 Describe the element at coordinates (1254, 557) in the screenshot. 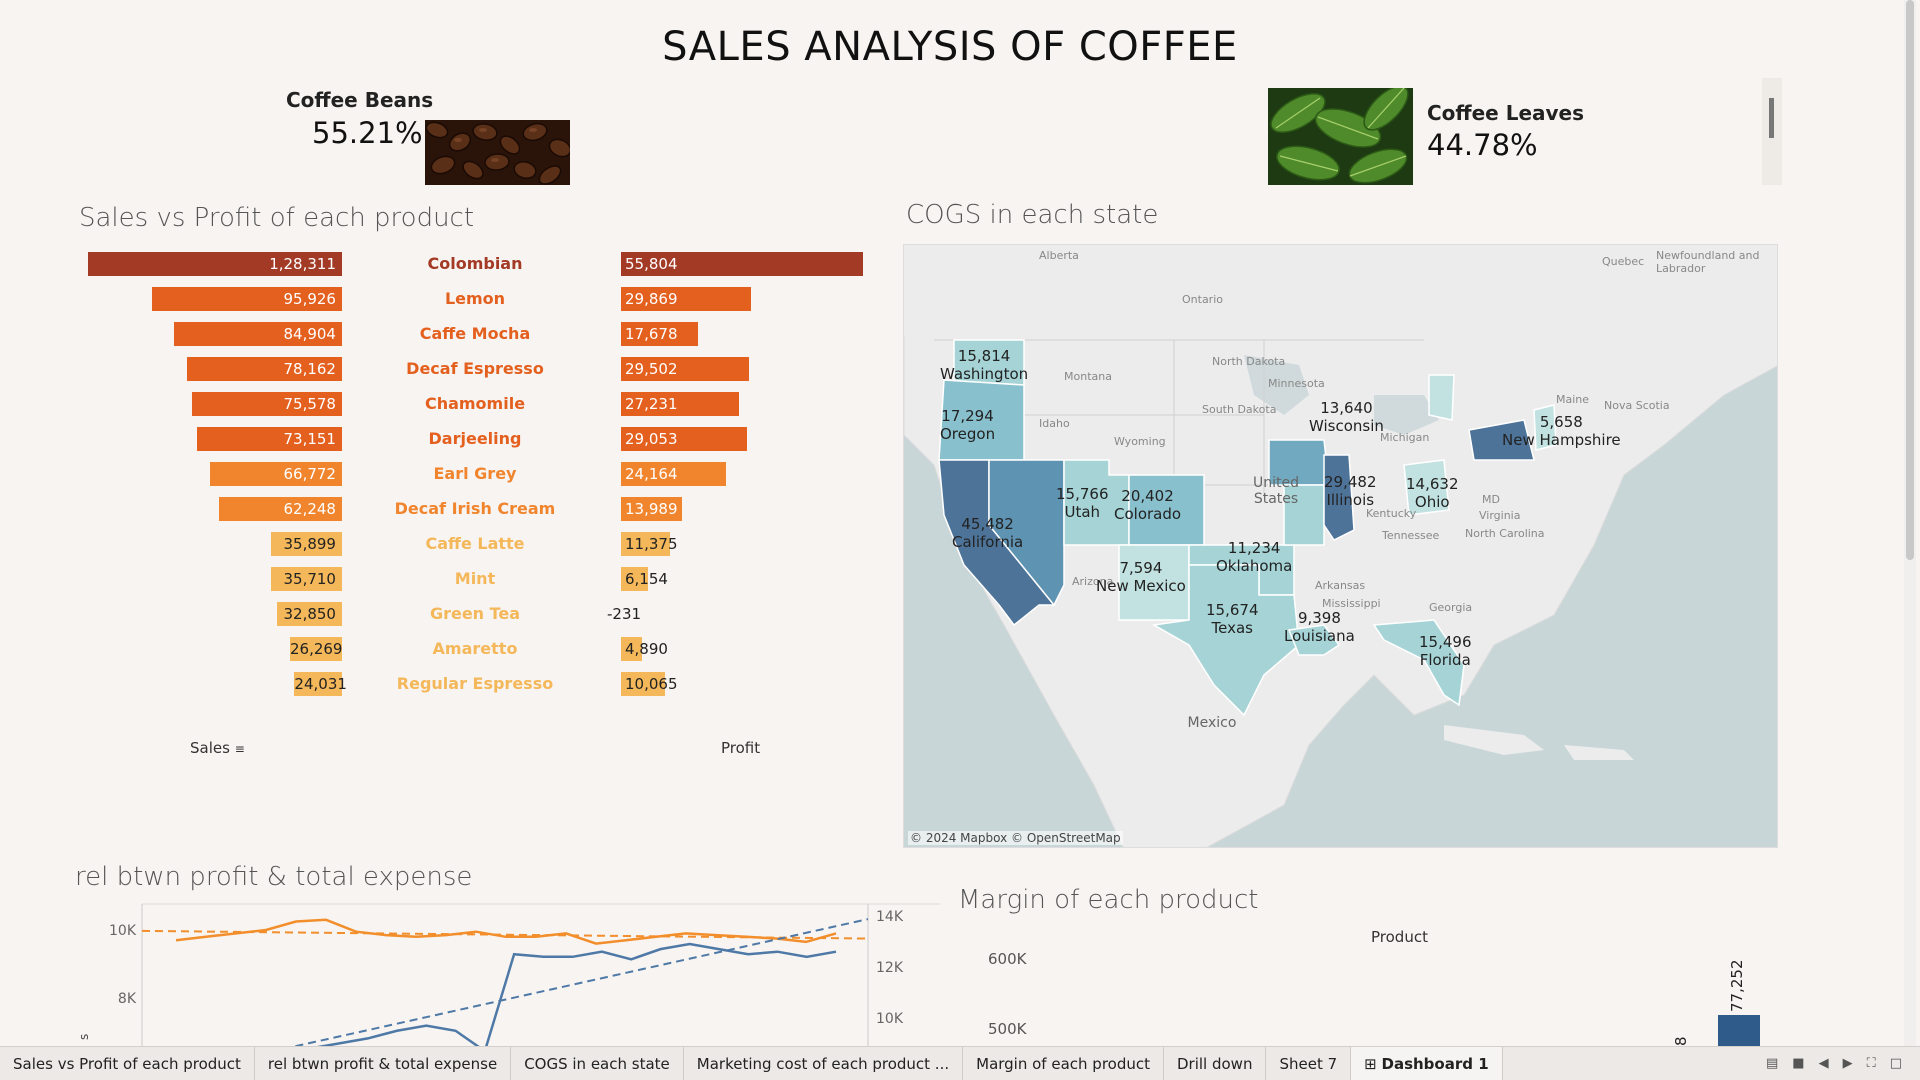

I see `state-value-label: 11,234 Oklahoma` at that location.